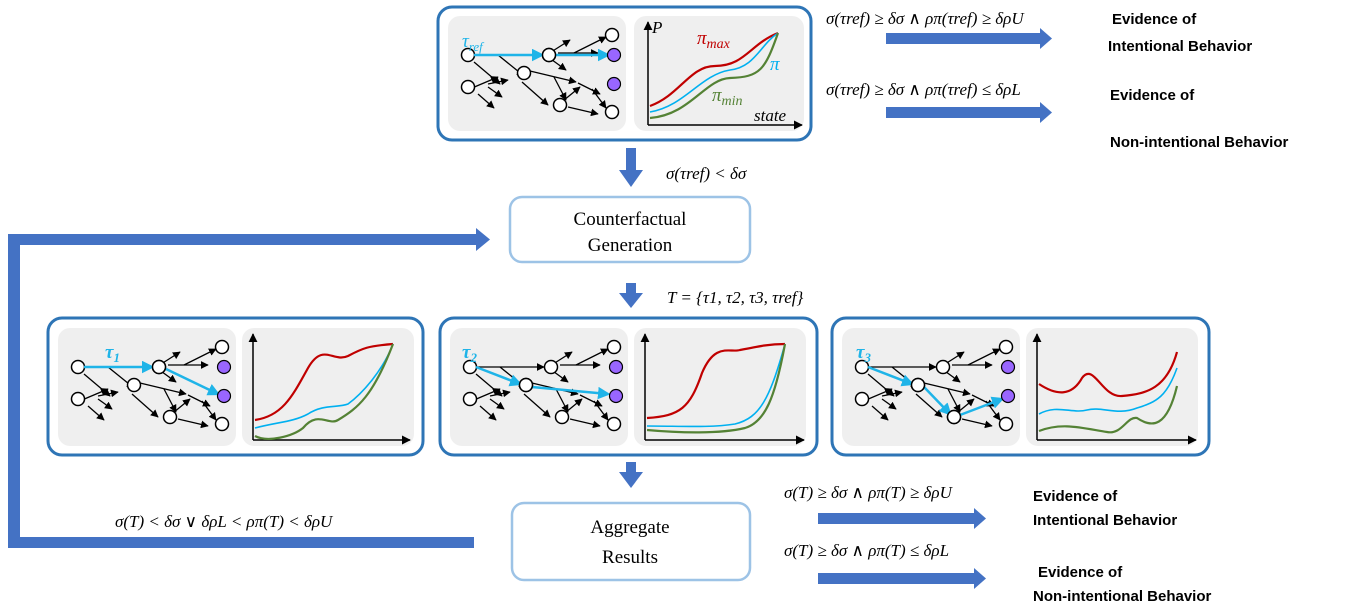 Image resolution: width=1353 pixels, height=609 pixels. Describe the element at coordinates (925, 18) in the screenshot. I see `top-condition-1-formula: σ(τref) ≥ δσ ∧ ρπ(τref) ≥ δρU` at that location.